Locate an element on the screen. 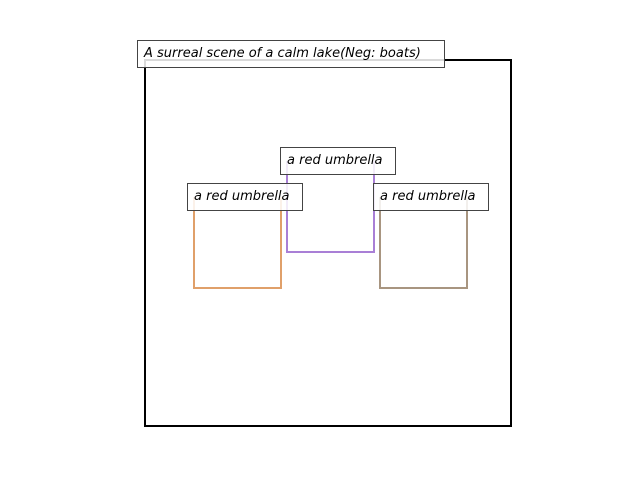 This screenshot has height=480, width=640. box-label-right: a red umbrella is located at coordinates (431, 197).